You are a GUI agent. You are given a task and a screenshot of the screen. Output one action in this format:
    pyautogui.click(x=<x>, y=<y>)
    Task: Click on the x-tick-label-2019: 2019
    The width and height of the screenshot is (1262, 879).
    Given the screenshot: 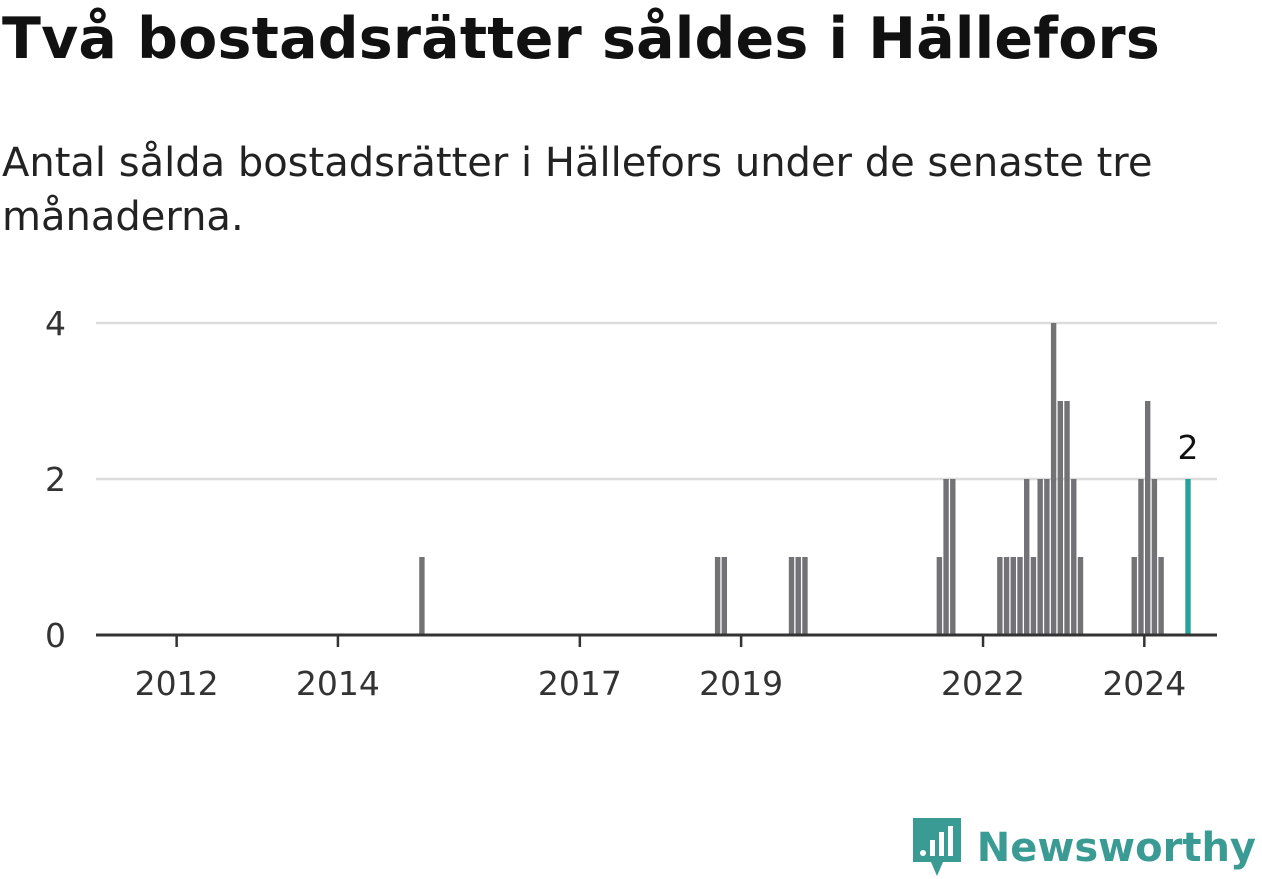 What is the action you would take?
    pyautogui.click(x=741, y=683)
    